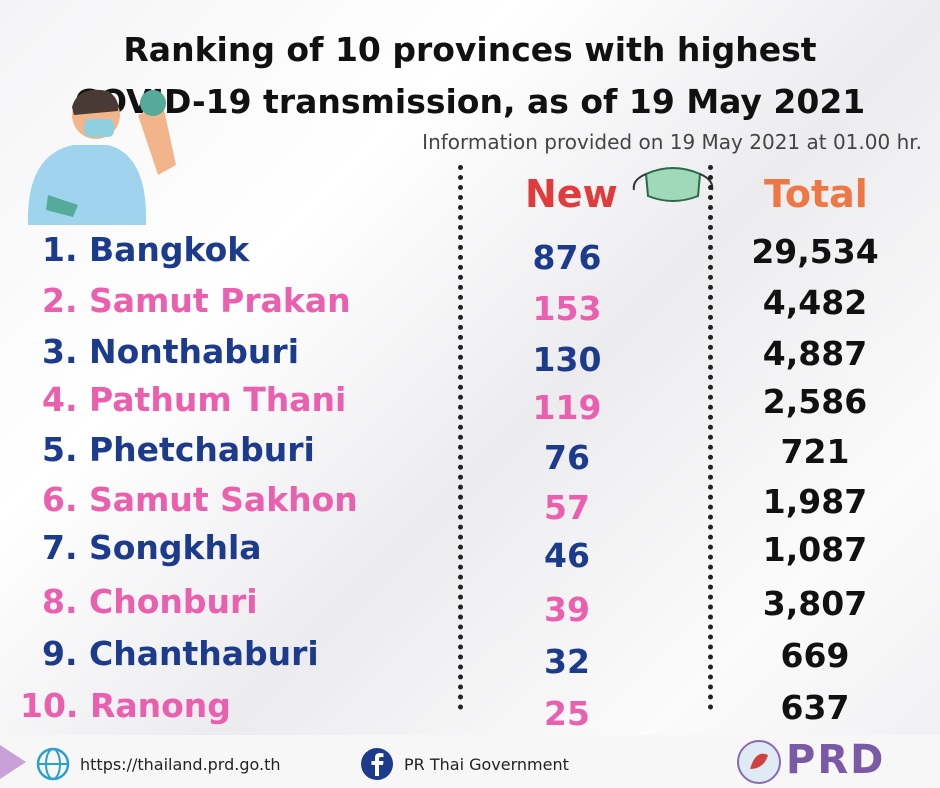 This screenshot has width=940, height=788. I want to click on new-cases: 46, so click(567, 555).